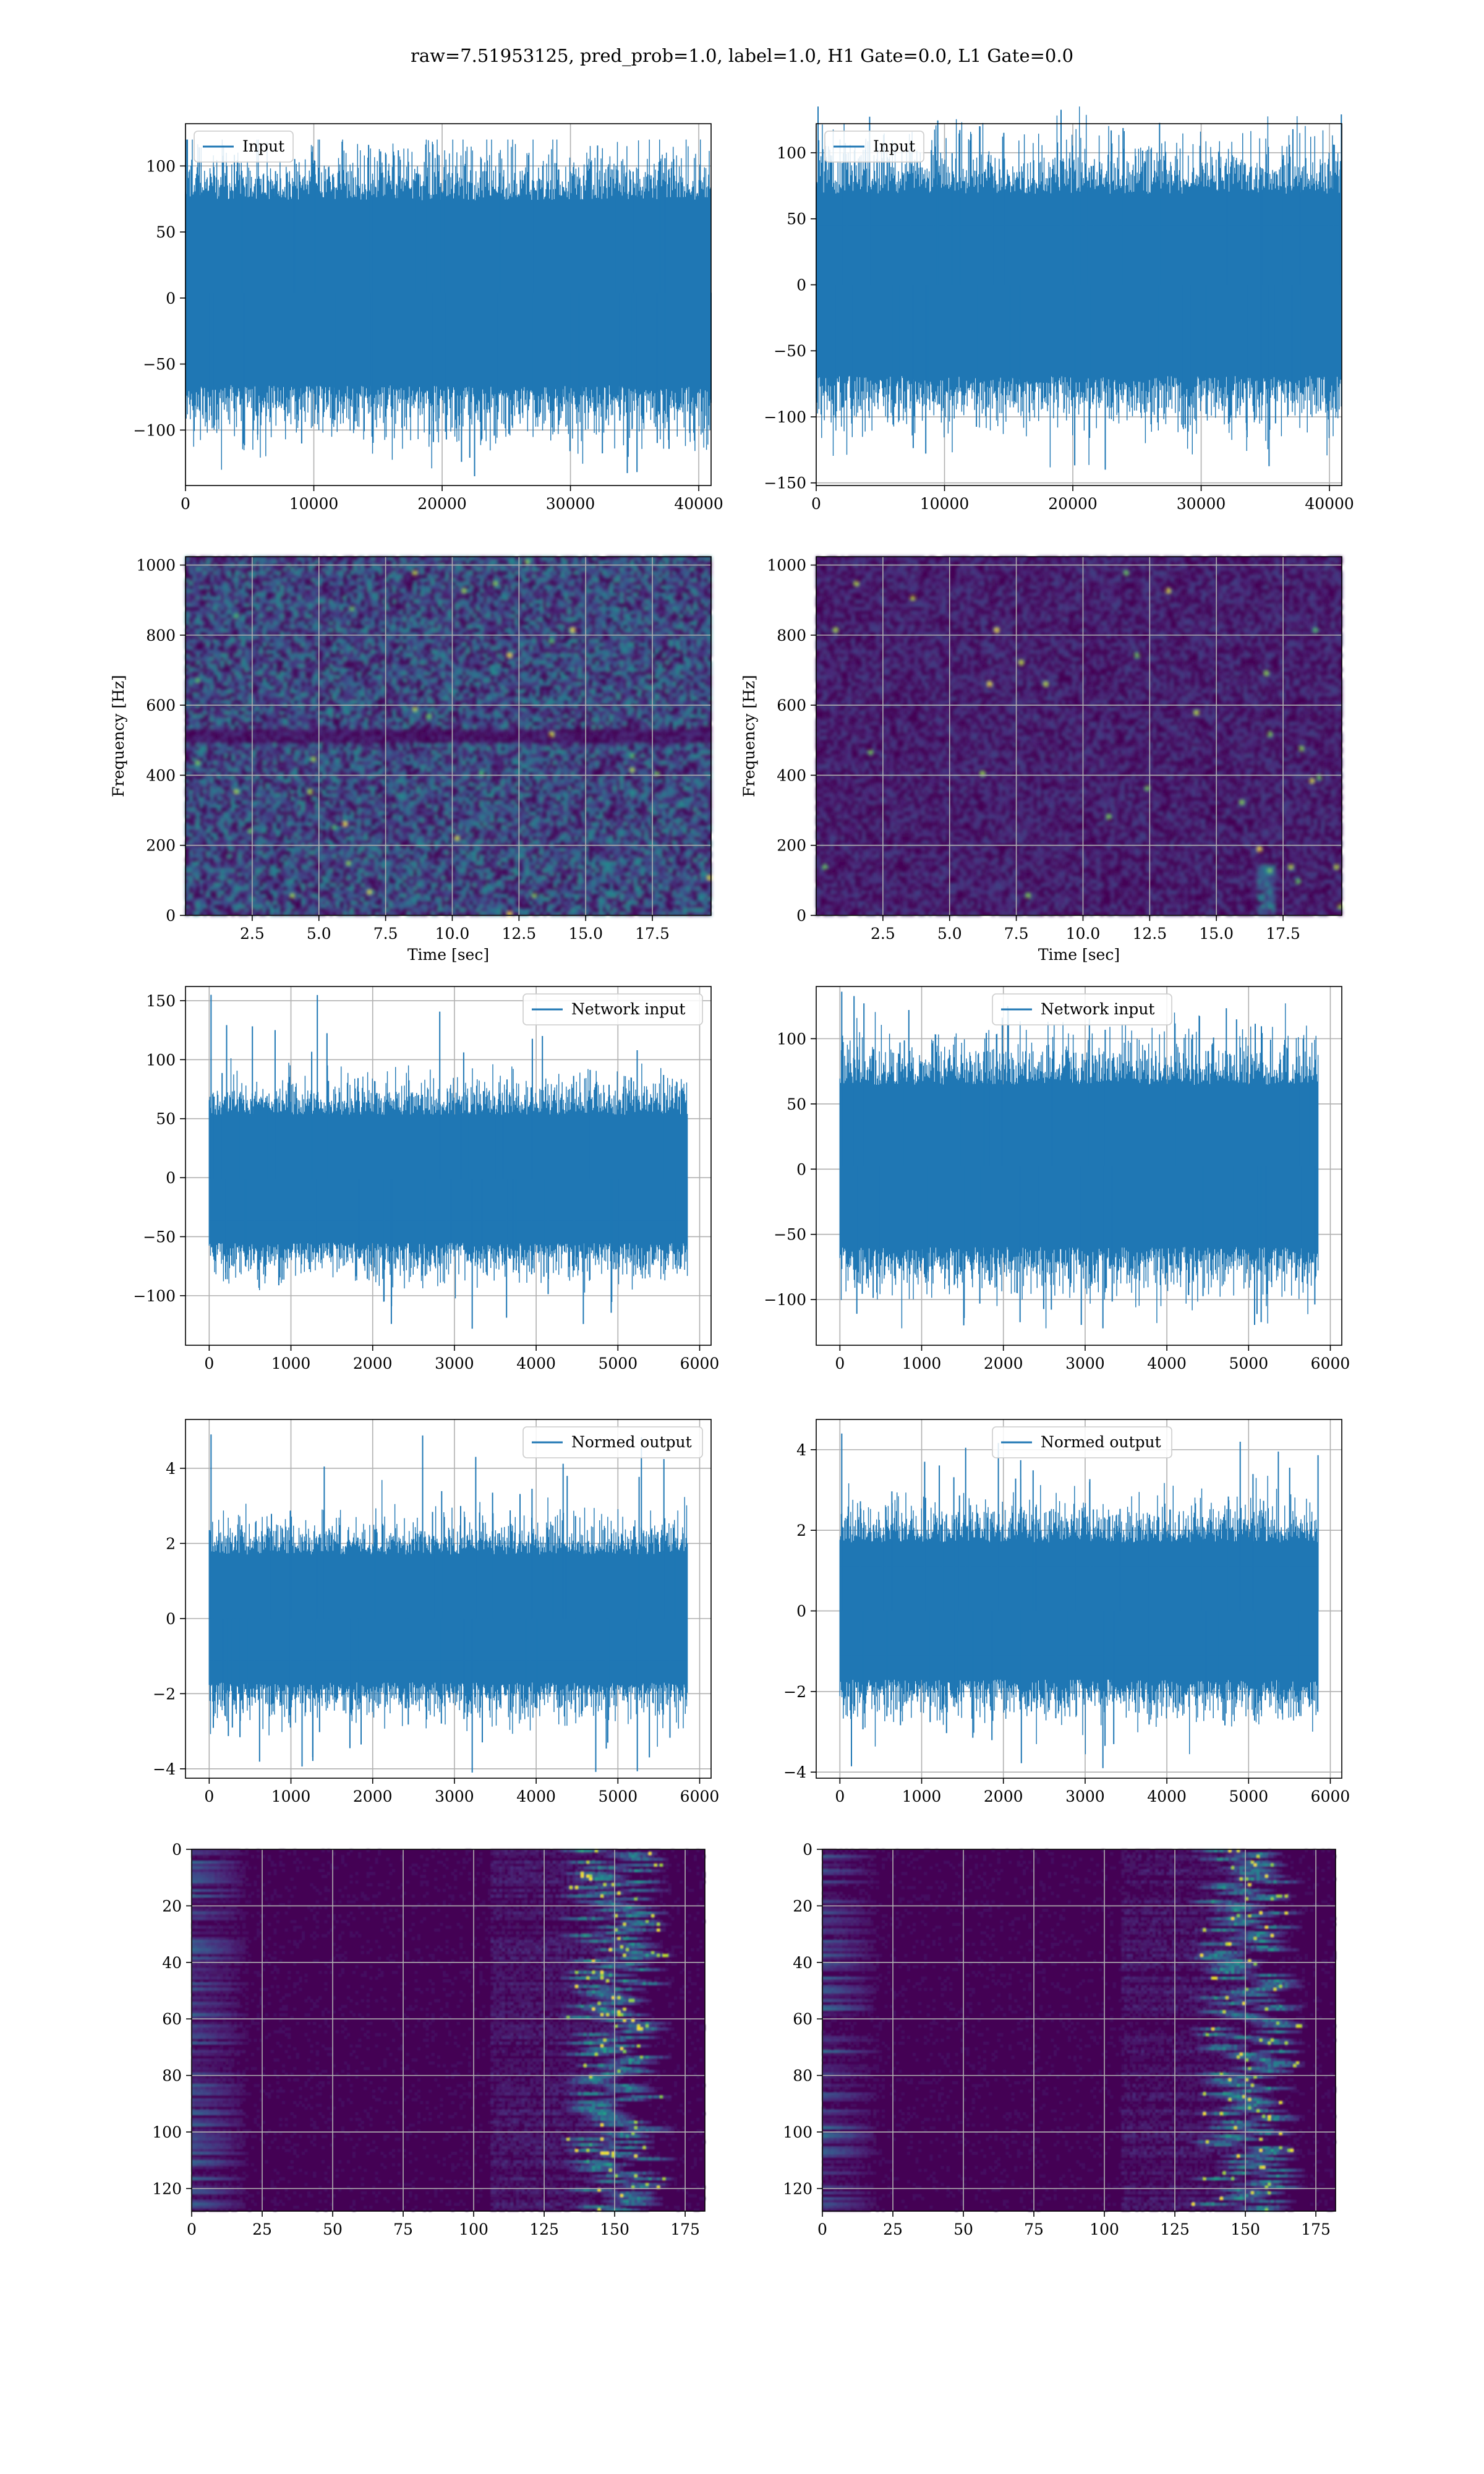 This screenshot has width=1484, height=2474. I want to click on y-tick-label: −100, so click(785, 417).